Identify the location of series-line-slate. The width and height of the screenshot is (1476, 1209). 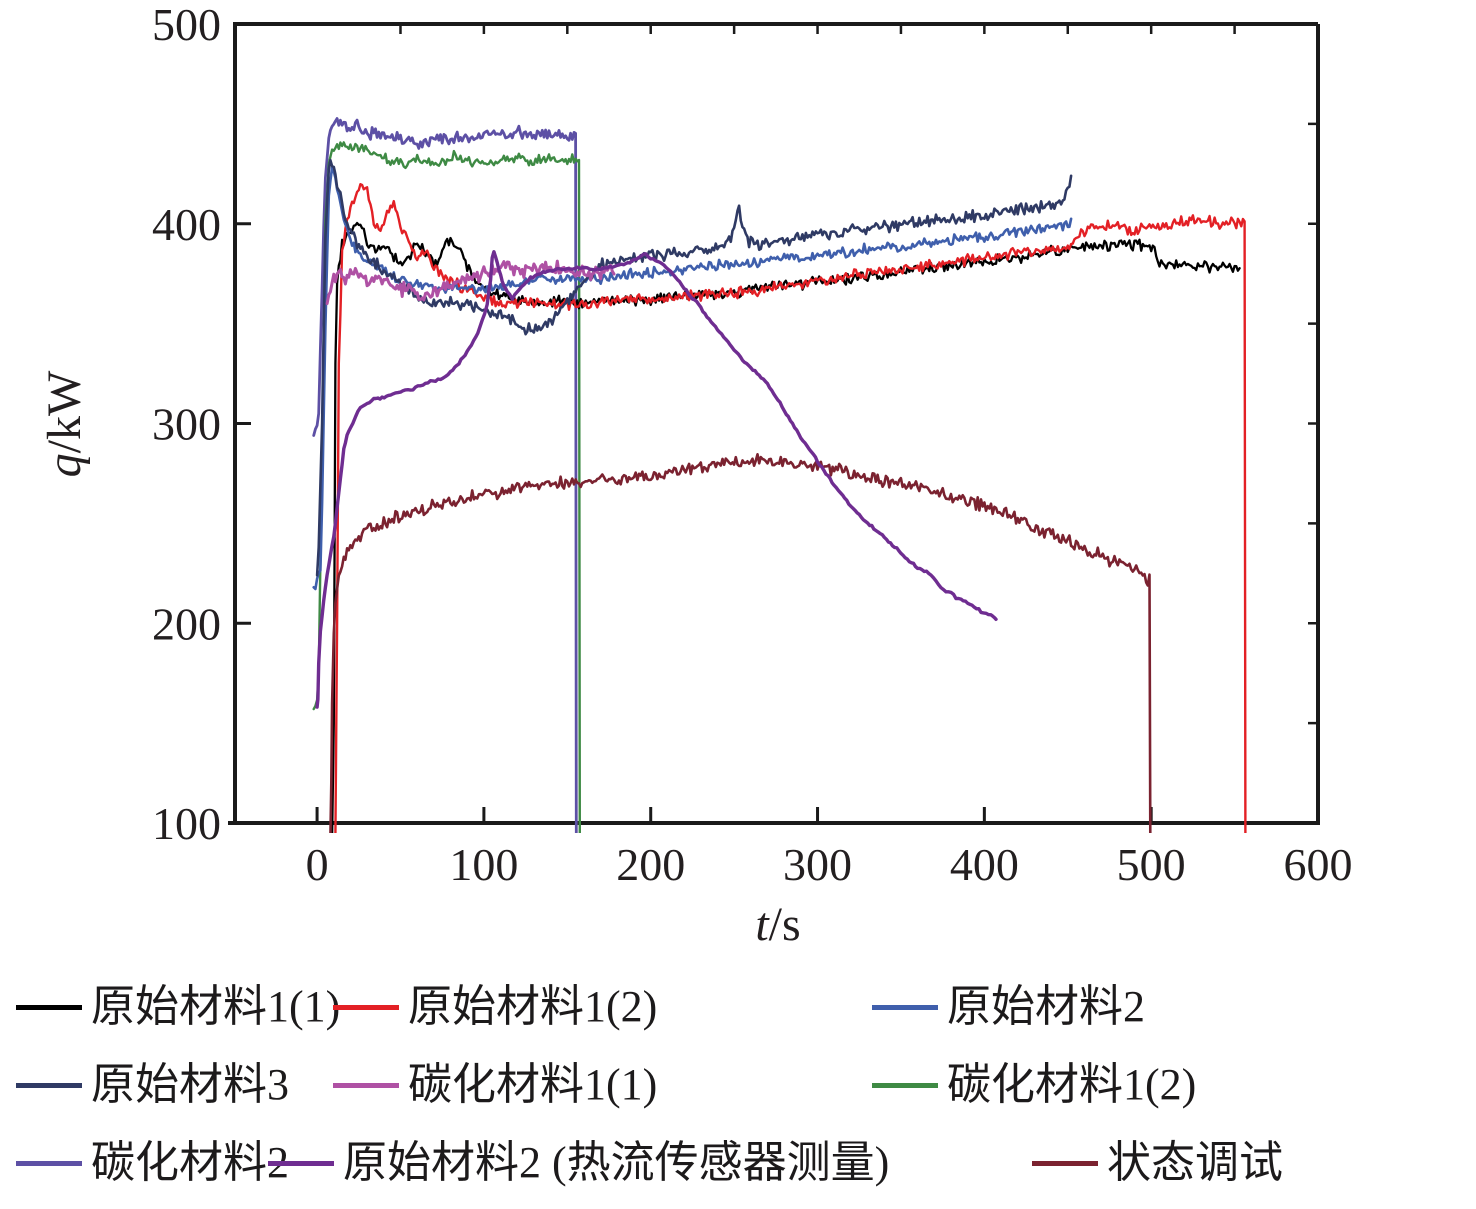
(445, 475).